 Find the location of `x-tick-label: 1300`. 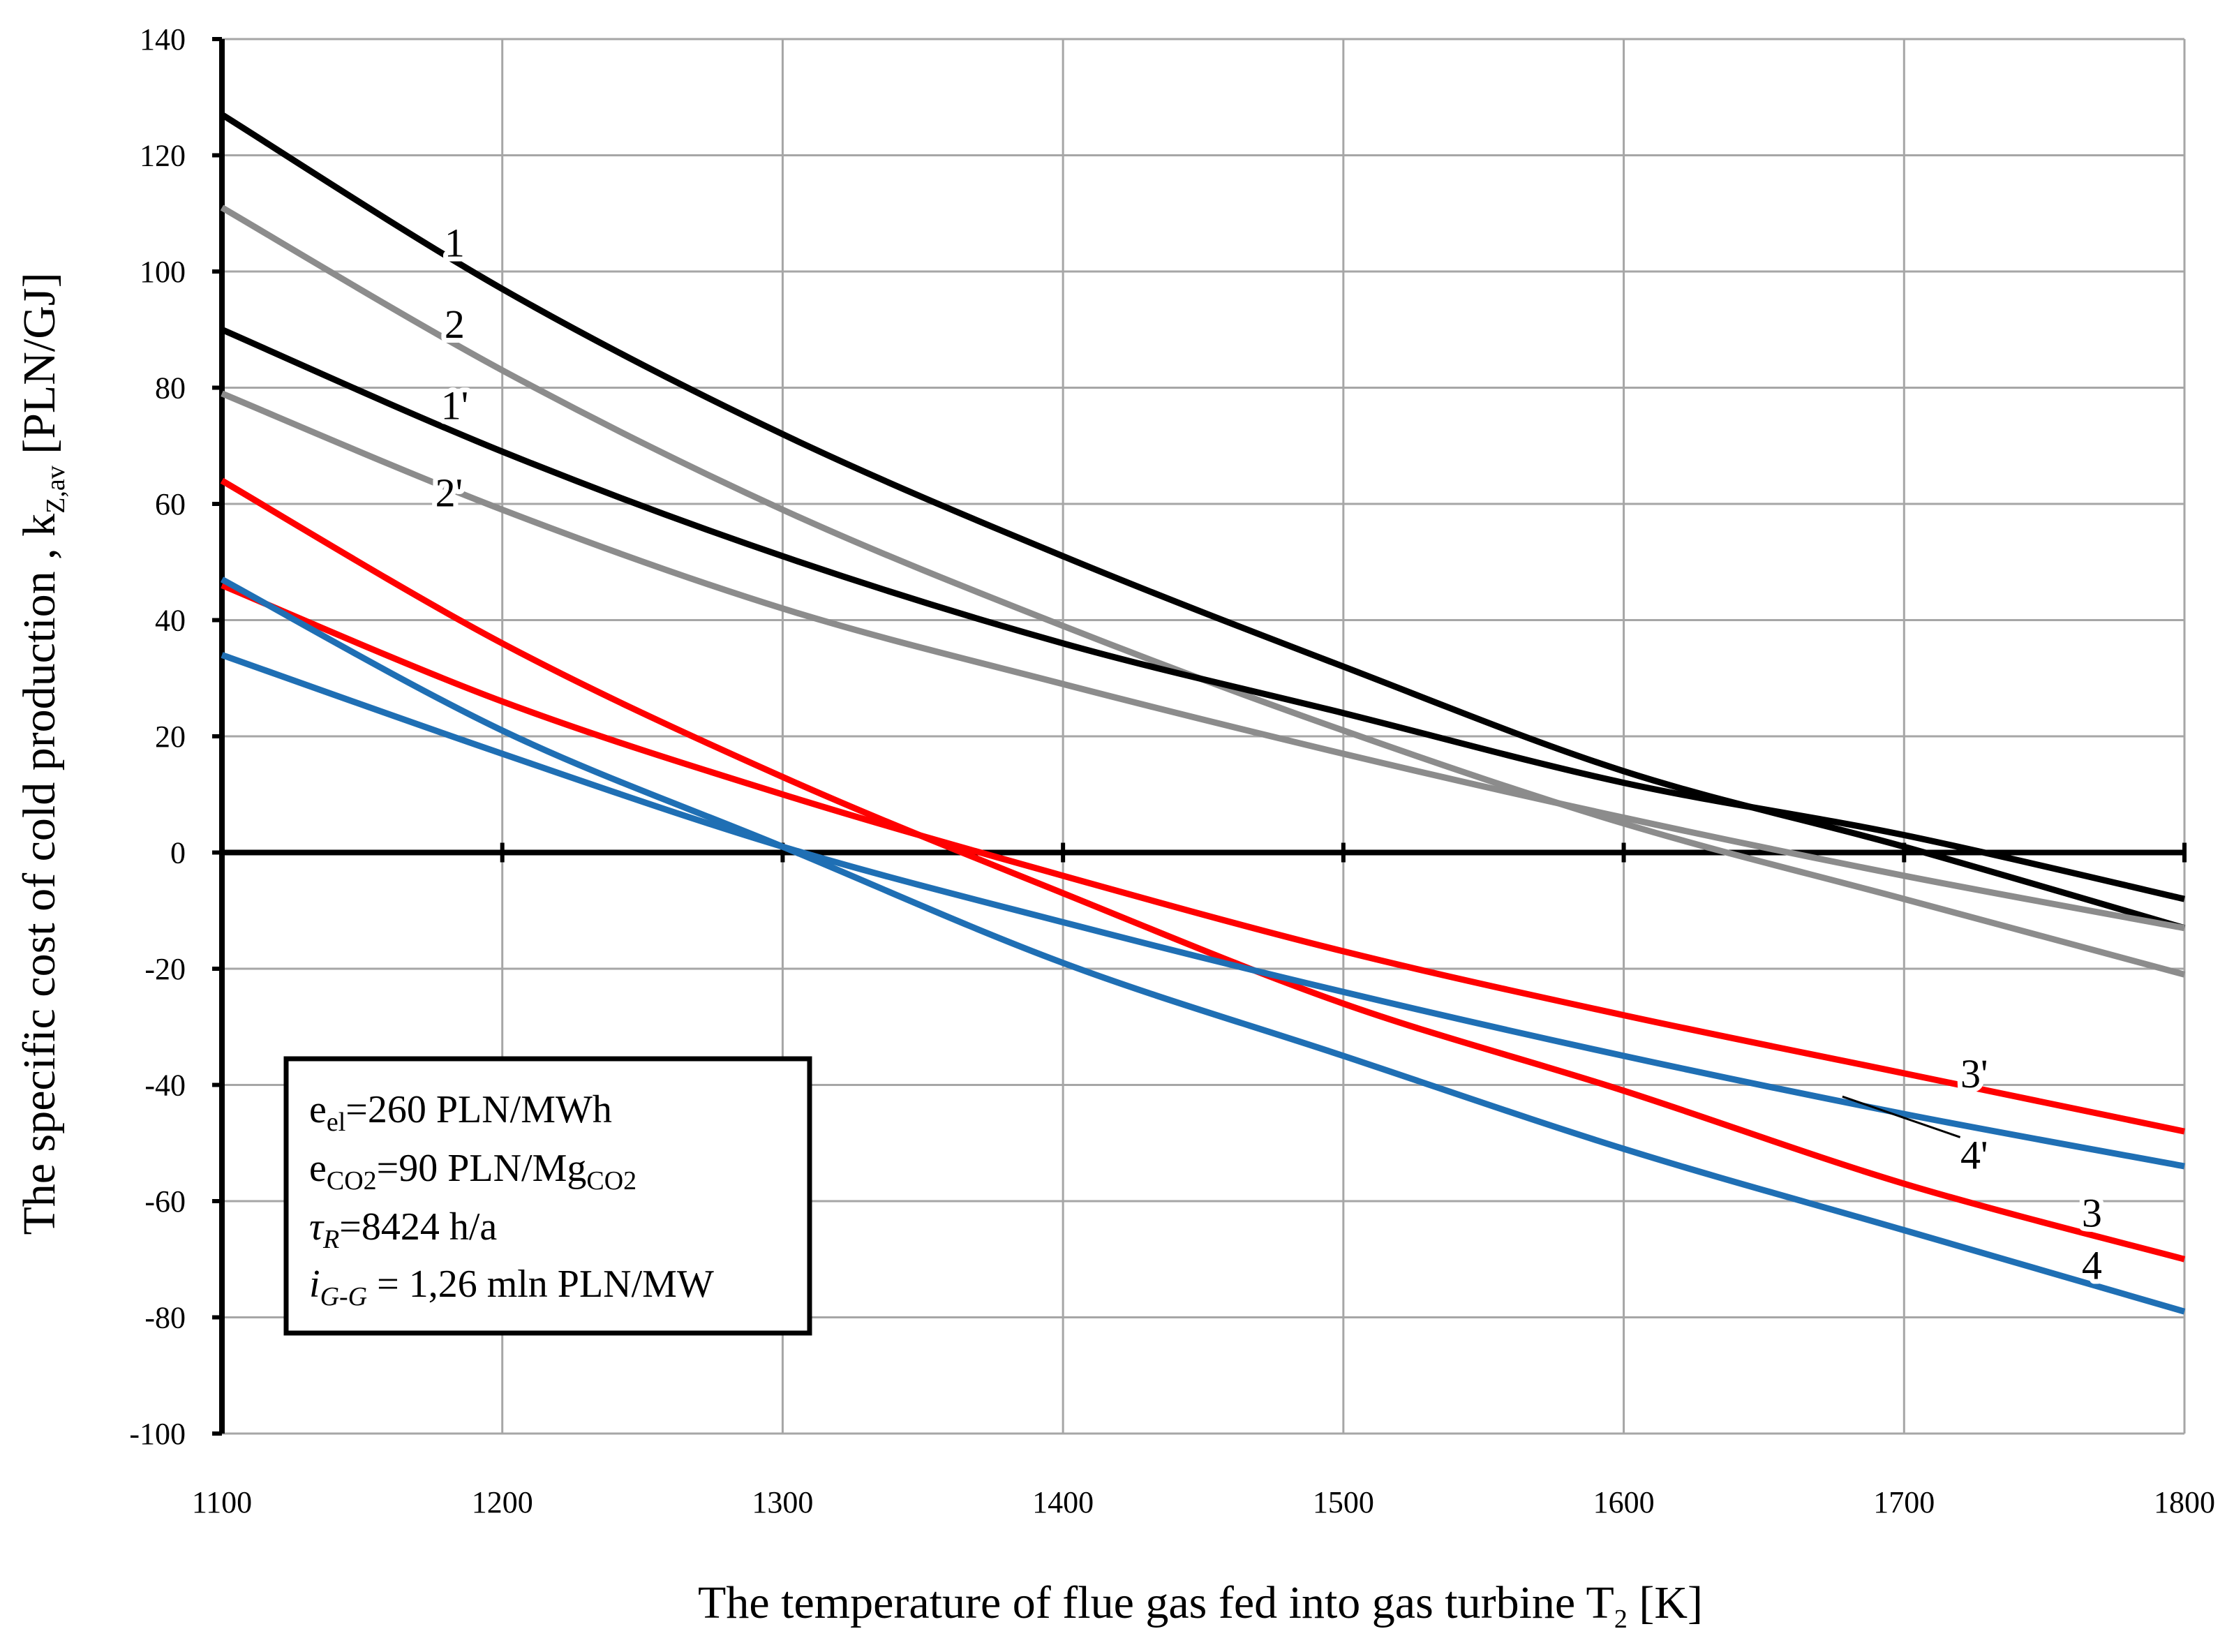

x-tick-label: 1300 is located at coordinates (782, 1502).